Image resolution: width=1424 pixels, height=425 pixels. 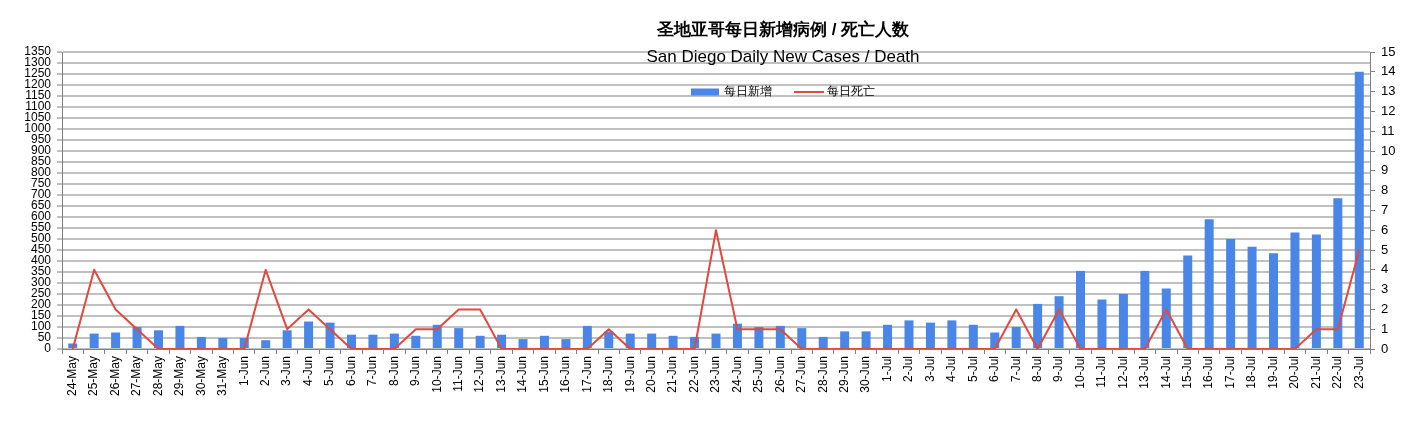 What do you see at coordinates (801, 374) in the screenshot?
I see `x-tick-label: 27-Jun` at bounding box center [801, 374].